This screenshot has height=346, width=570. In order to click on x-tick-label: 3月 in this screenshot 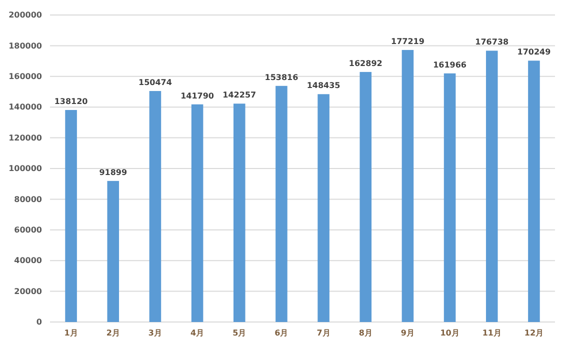, I will do `click(155, 333)`.